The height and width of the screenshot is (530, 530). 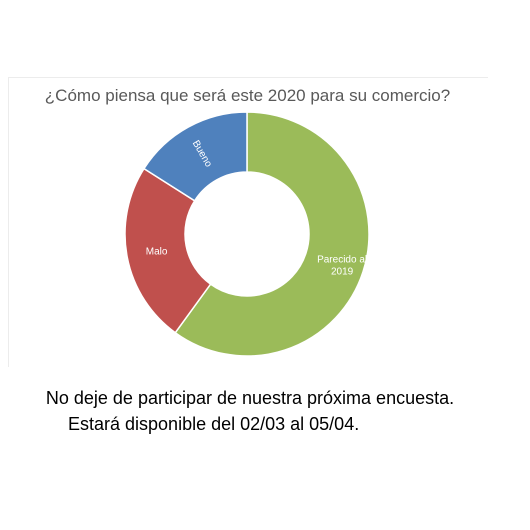 I want to click on slice-bueno, so click(x=195, y=156).